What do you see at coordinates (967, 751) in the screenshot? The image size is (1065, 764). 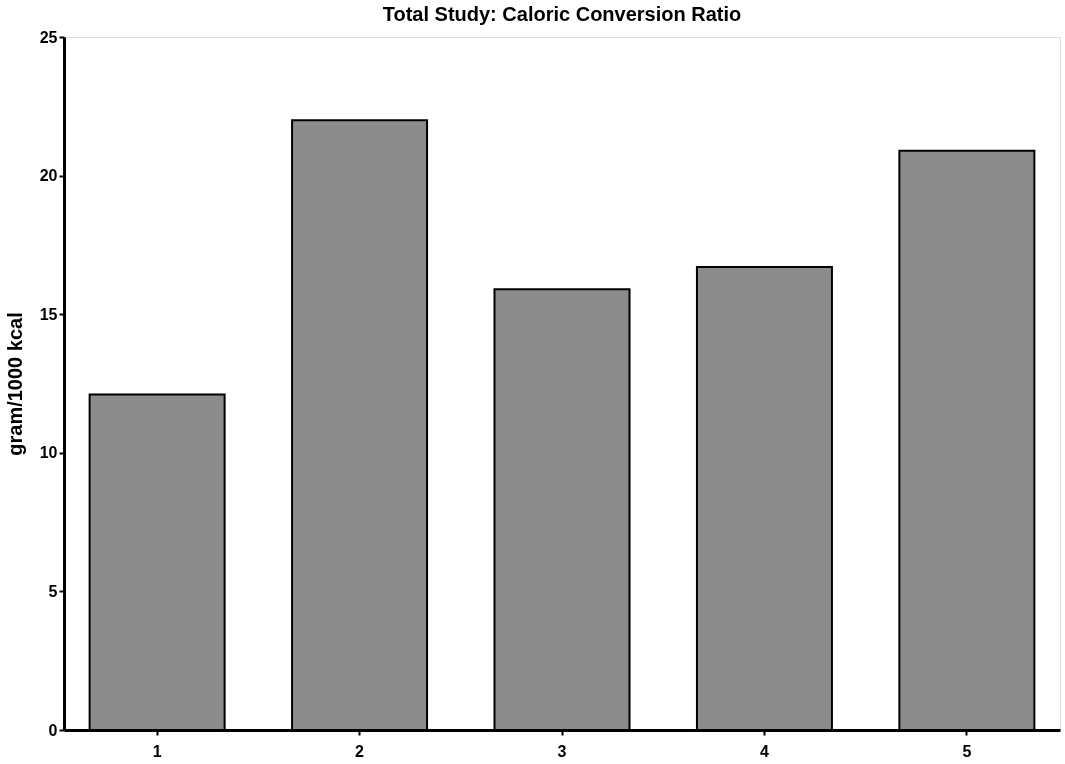 I see `x-tick-label: 5` at bounding box center [967, 751].